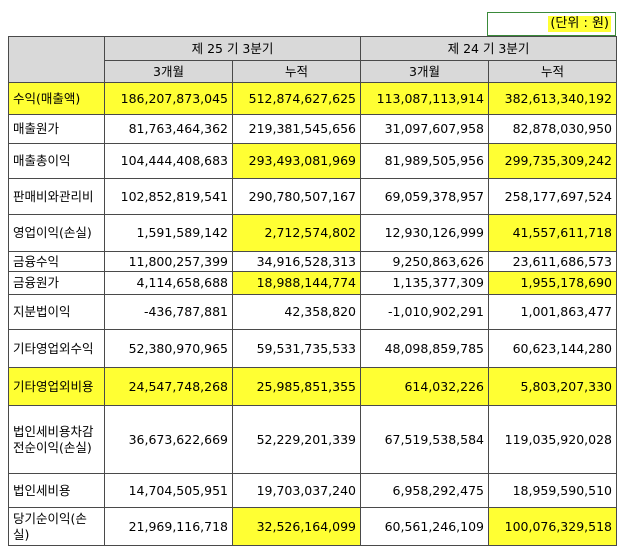 The image size is (627, 552). What do you see at coordinates (424, 386) in the screenshot?
I see `cell-other-nonop-expense-prev3: 614,032,226` at bounding box center [424, 386].